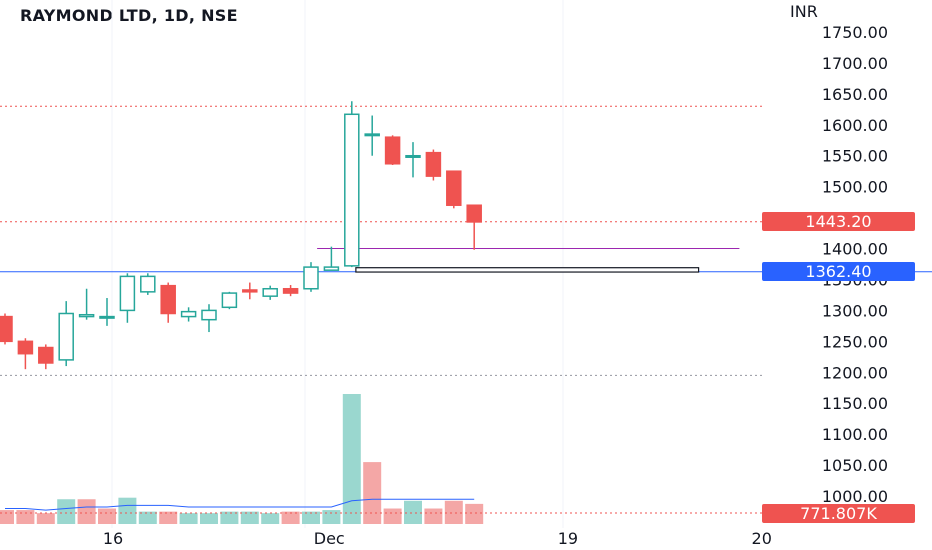 This screenshot has height=550, width=932. Describe the element at coordinates (527, 270) in the screenshot. I see `range-rectangle` at that location.